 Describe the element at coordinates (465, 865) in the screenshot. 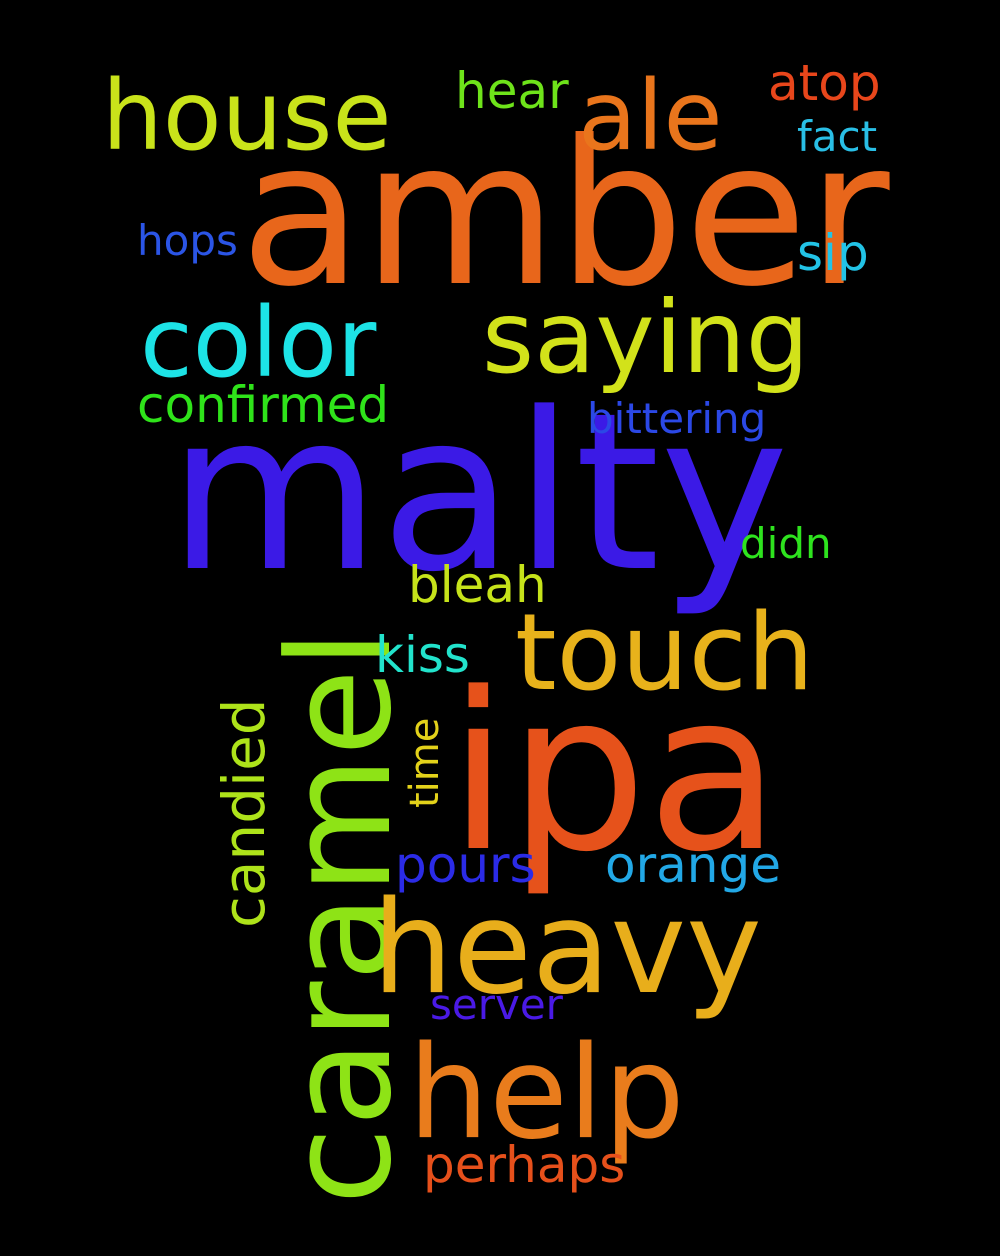

I see `word-pours: pours` at that location.